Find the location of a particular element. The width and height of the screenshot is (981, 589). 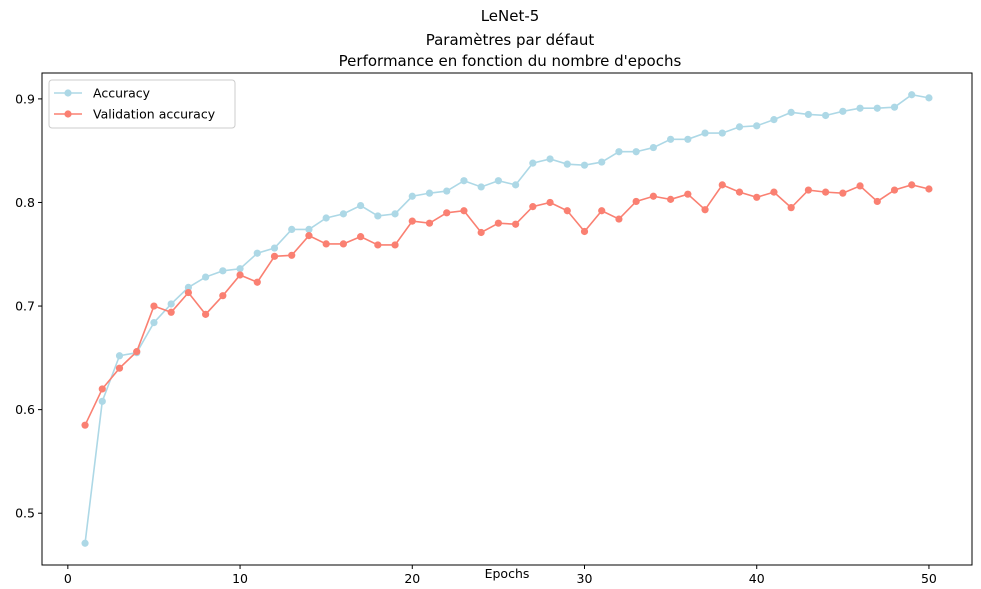

chart-title-line-2: Paramètres par défaut is located at coordinates (510, 40).